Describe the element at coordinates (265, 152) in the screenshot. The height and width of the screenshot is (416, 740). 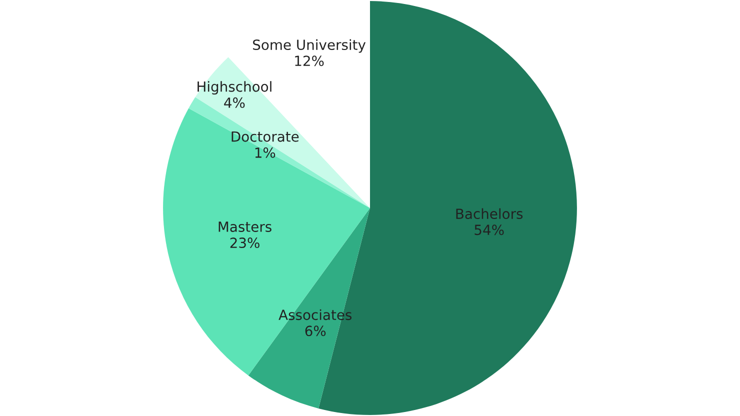
I see `data-label: 1%` at that location.